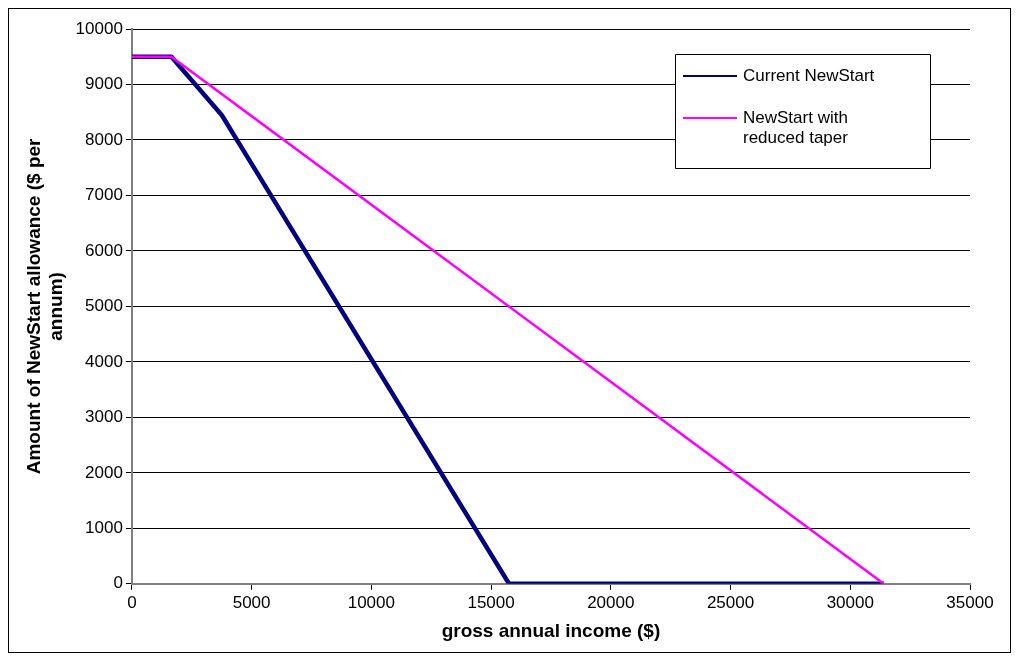  What do you see at coordinates (44, 306) in the screenshot?
I see `y-axis-title: Amount of NewStart allowance ($ per annum)` at bounding box center [44, 306].